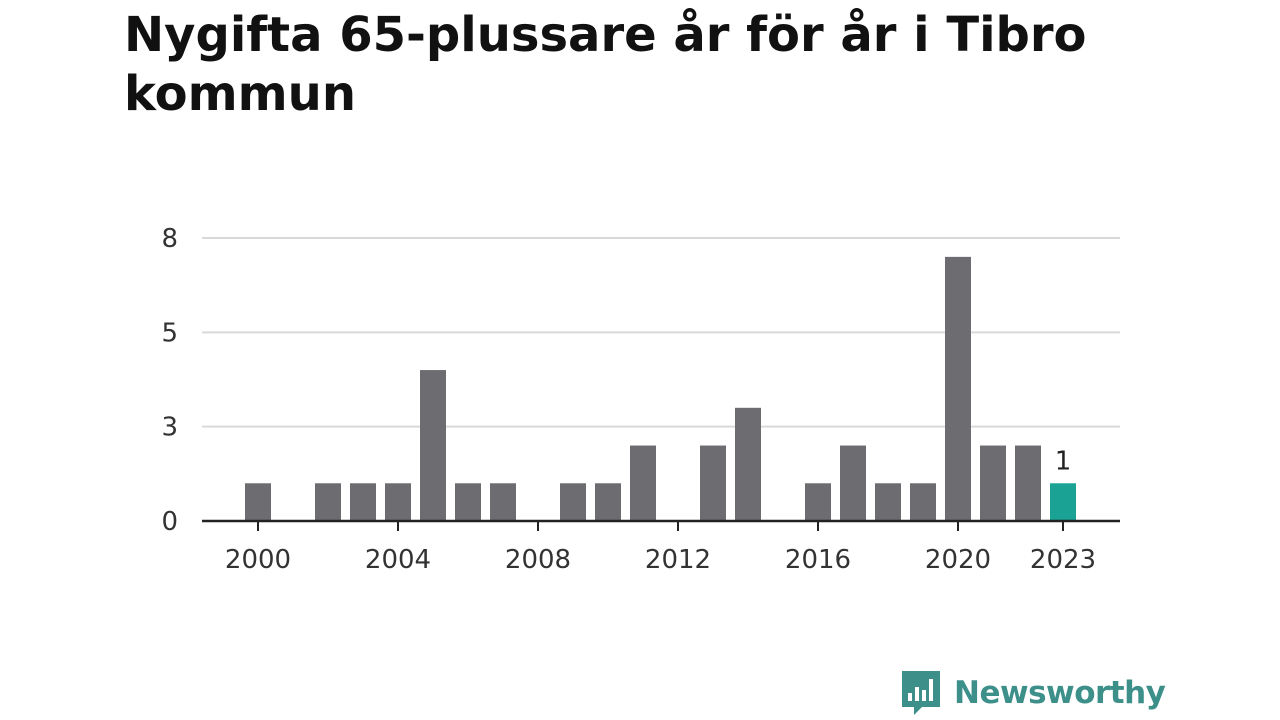 Image resolution: width=1280 pixels, height=720 pixels. I want to click on bar-highlight, so click(1063, 502).